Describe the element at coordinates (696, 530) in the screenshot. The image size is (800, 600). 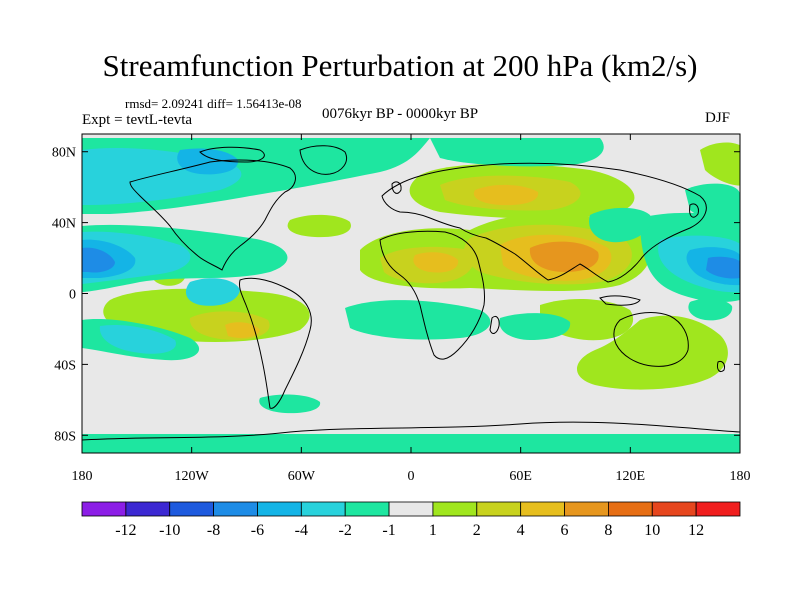
I see `colorbar-label: 12` at that location.